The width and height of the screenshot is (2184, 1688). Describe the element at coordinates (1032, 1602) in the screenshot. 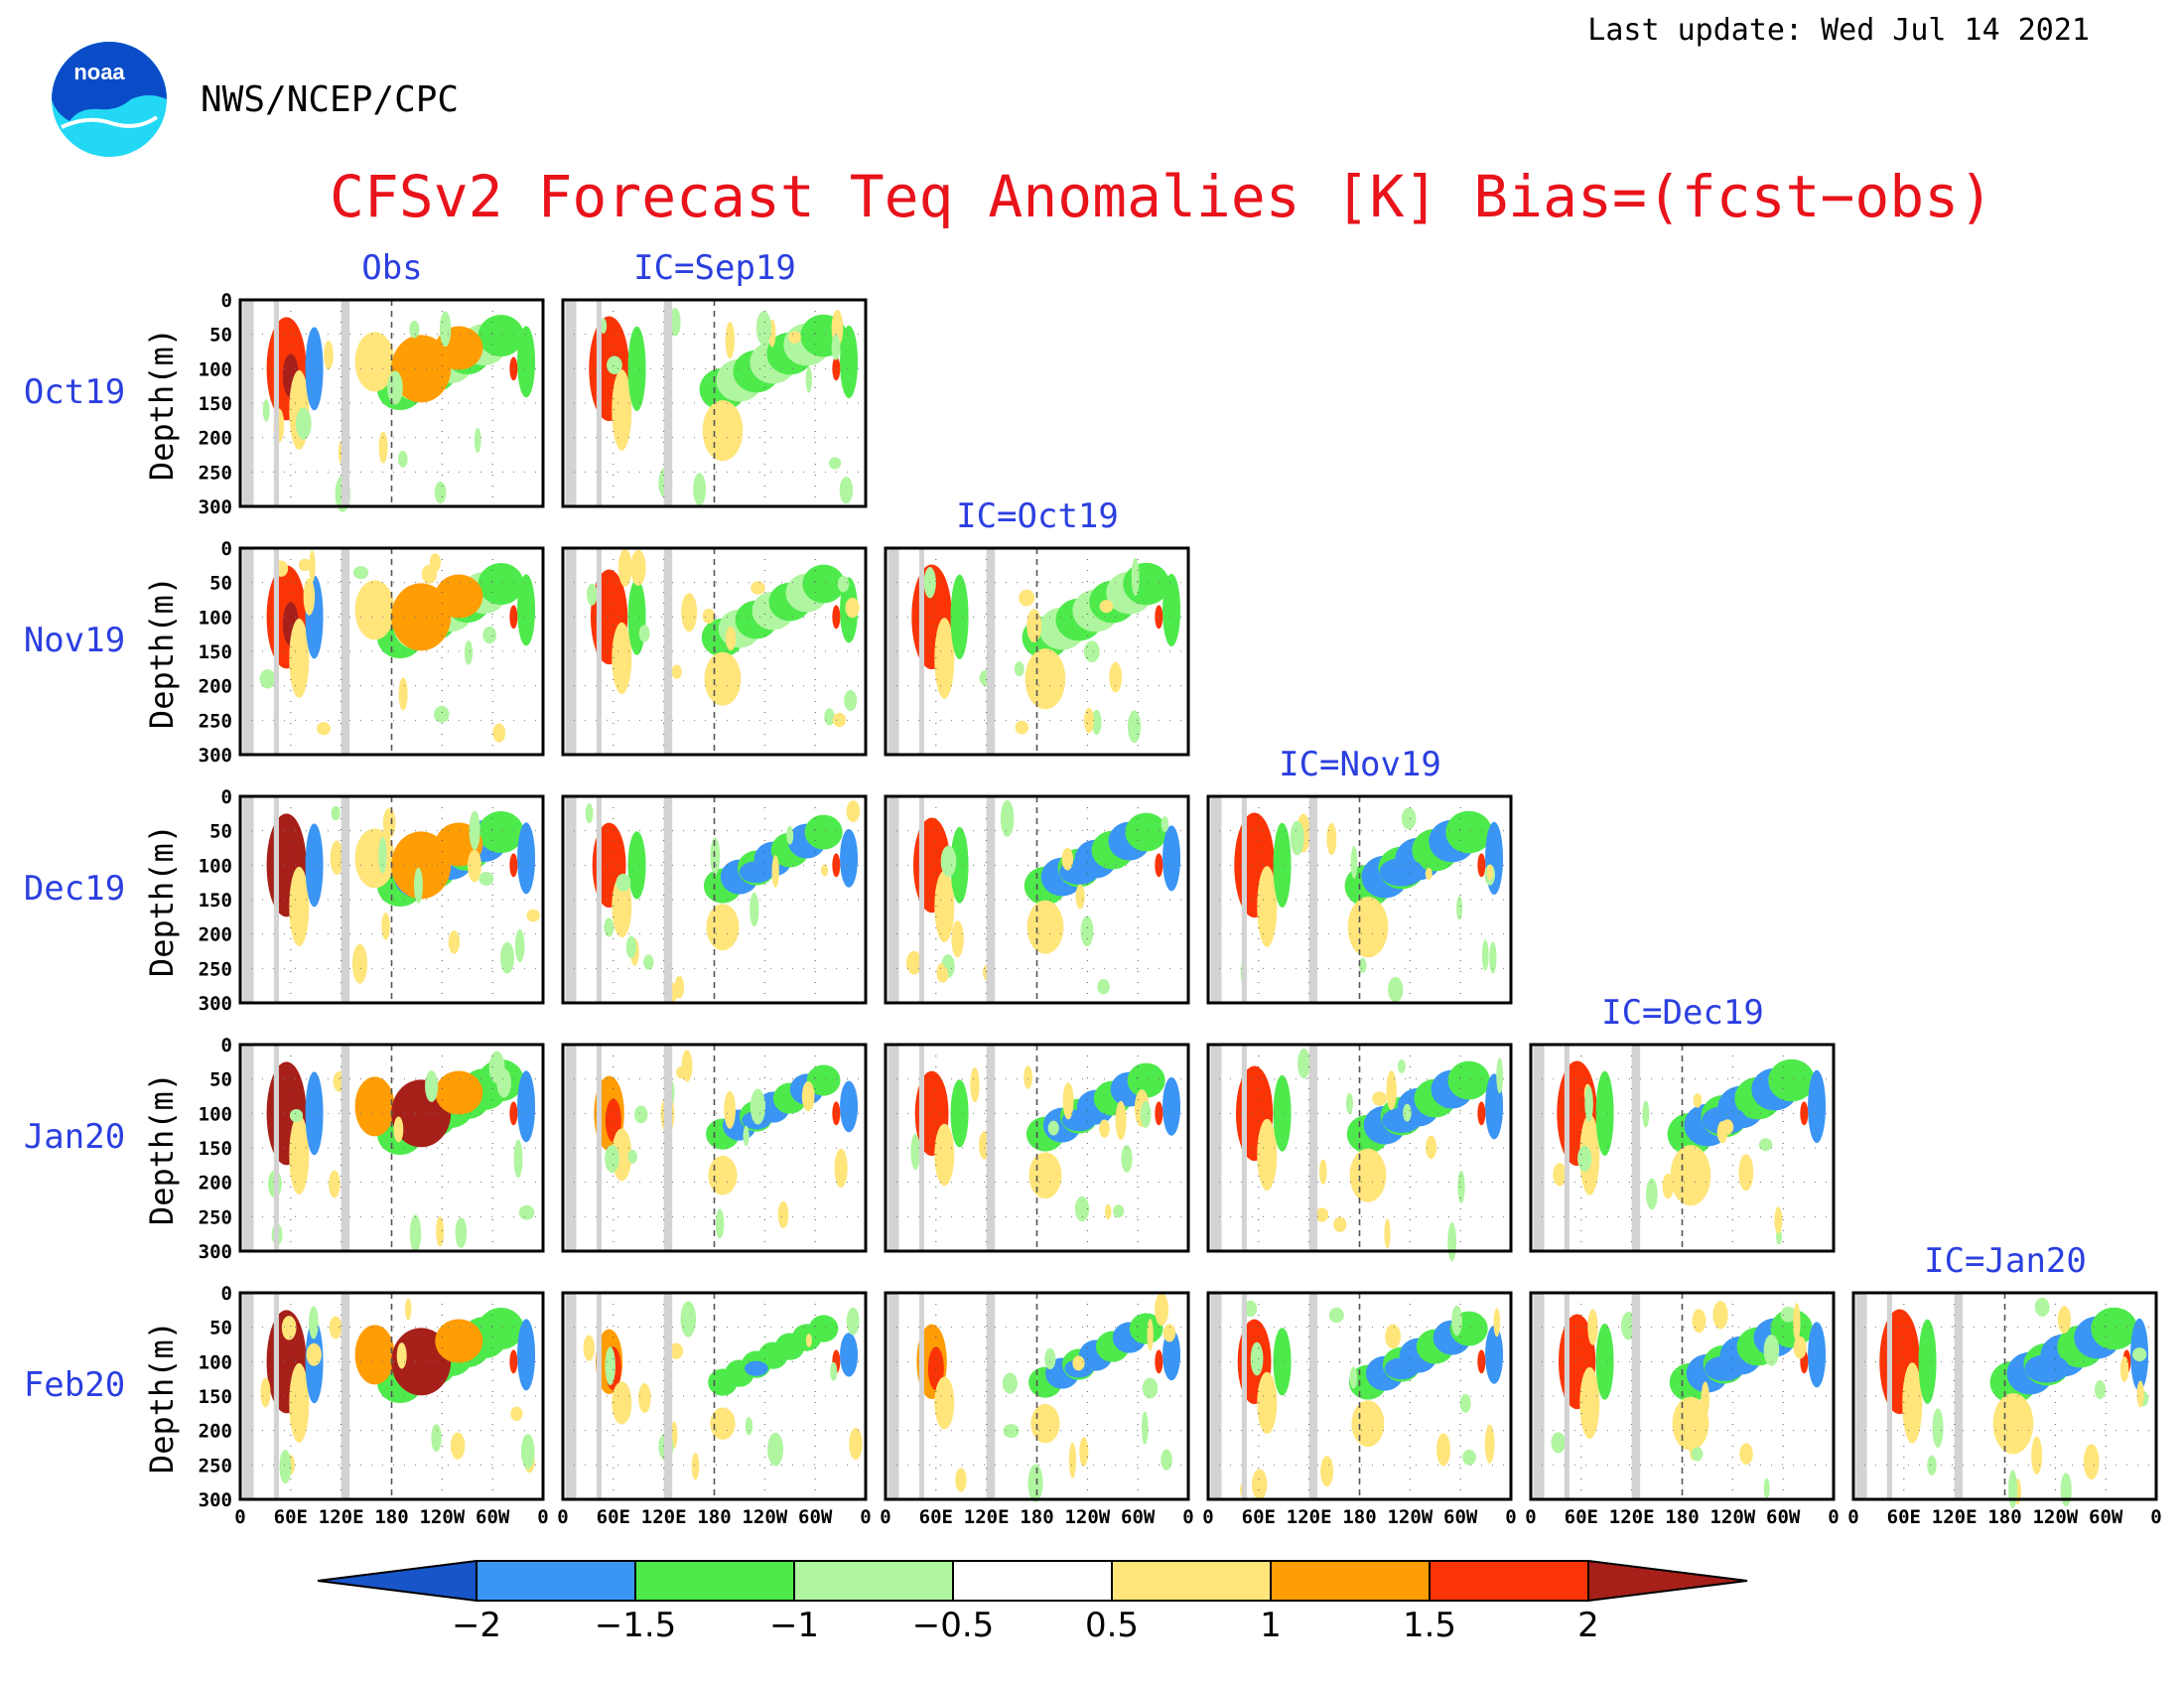

I see `colorbar: −2 −1.5 −1 −0.5 0.5 1 1.5 2` at that location.